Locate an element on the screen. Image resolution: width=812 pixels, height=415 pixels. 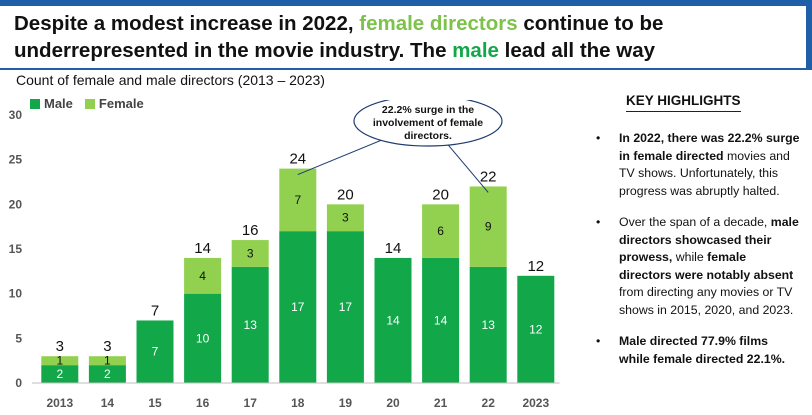
headline-text: Despite a modest increase in 2022, is located at coordinates (187, 23).